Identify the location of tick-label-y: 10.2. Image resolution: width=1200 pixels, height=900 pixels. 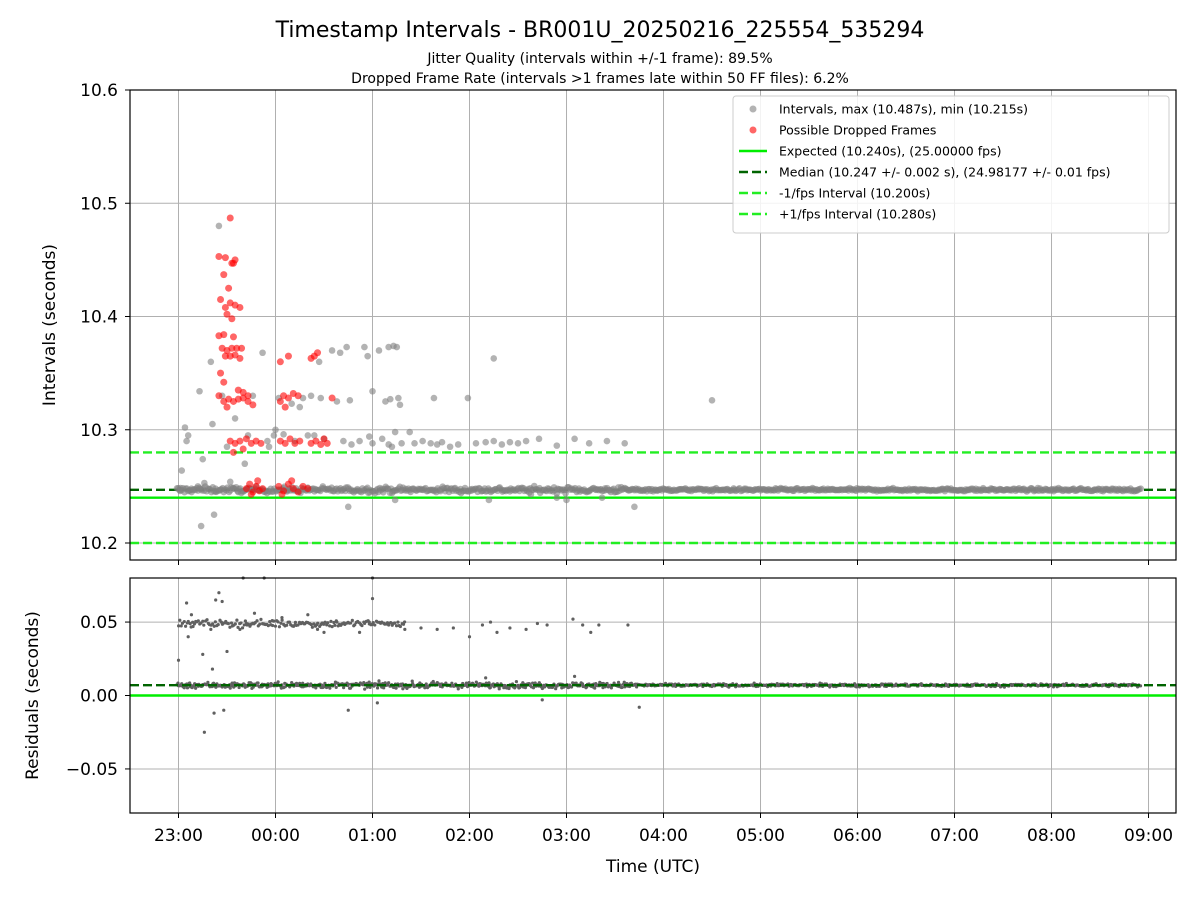
(99, 544).